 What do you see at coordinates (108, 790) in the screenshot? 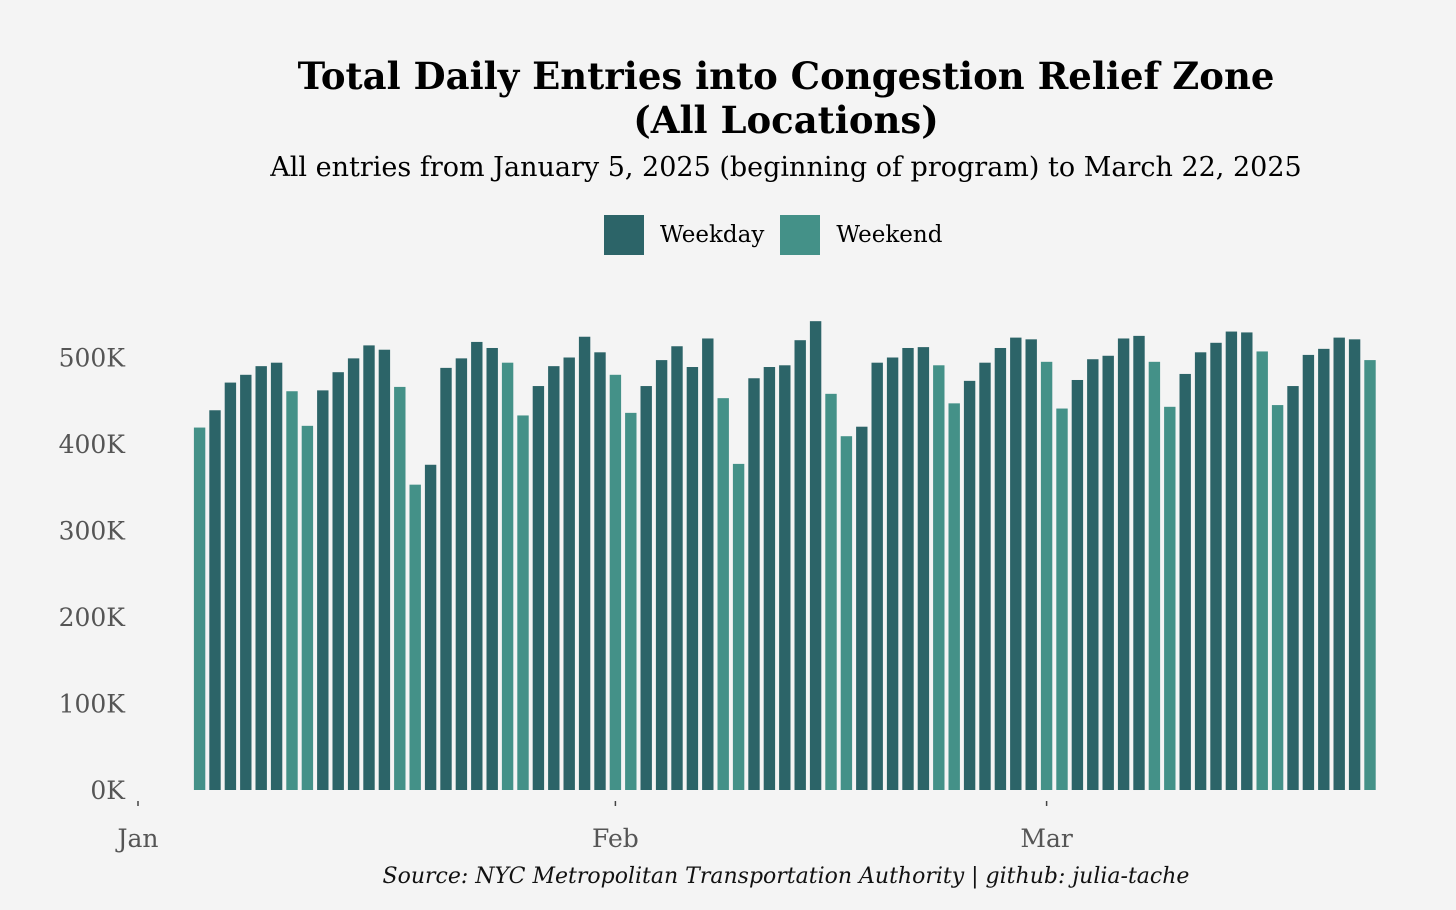
I see `y-tick-label: 0K` at bounding box center [108, 790].